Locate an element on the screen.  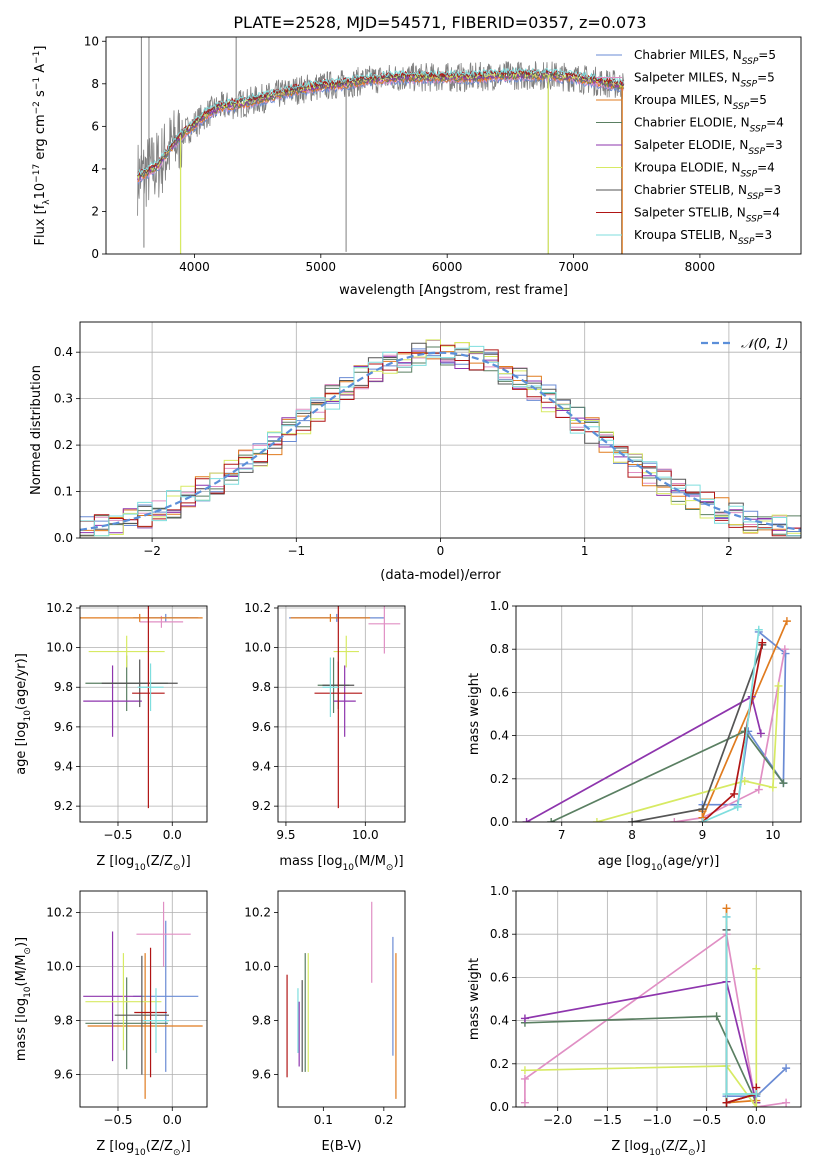
x-tick-label: 0.2 is located at coordinates (383, 1120).